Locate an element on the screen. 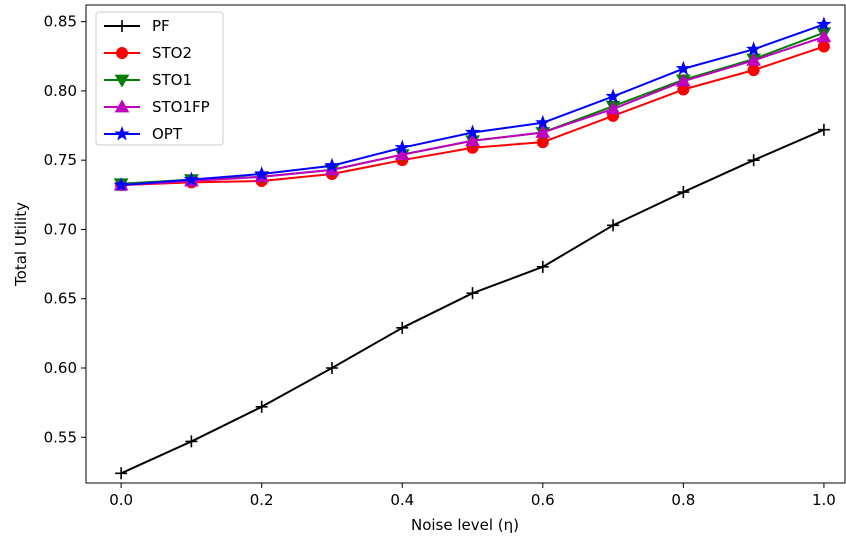 The image size is (846, 542). legend-label: OPT is located at coordinates (167, 134).